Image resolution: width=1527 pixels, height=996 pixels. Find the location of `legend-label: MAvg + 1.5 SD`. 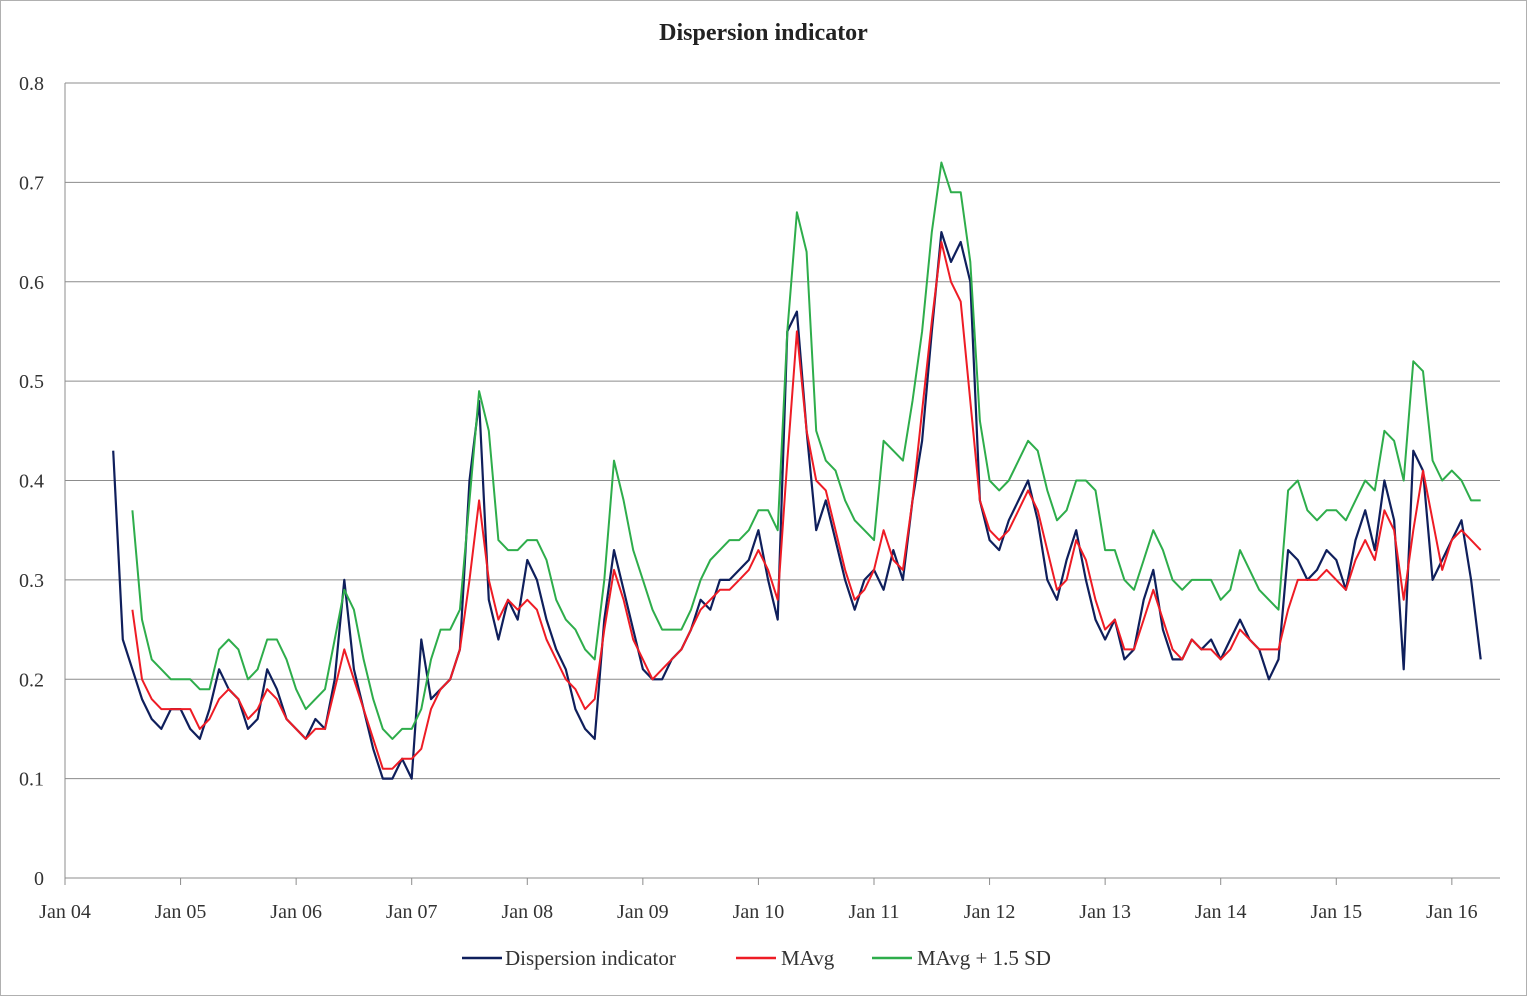

legend-label: MAvg + 1.5 SD is located at coordinates (984, 958).